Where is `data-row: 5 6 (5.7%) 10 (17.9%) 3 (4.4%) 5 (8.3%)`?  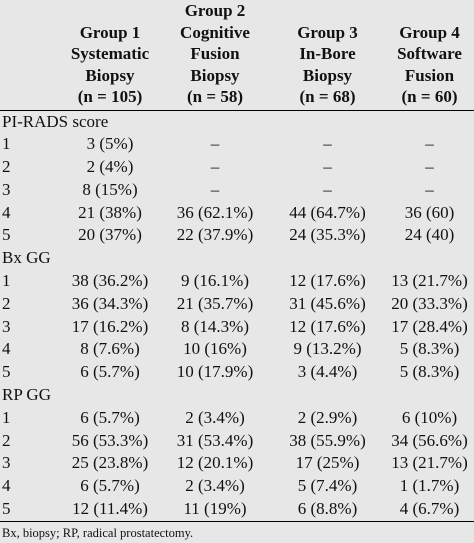 data-row: 5 6 (5.7%) 10 (17.9%) 3 (4.4%) 5 (8.3%) is located at coordinates (237, 372).